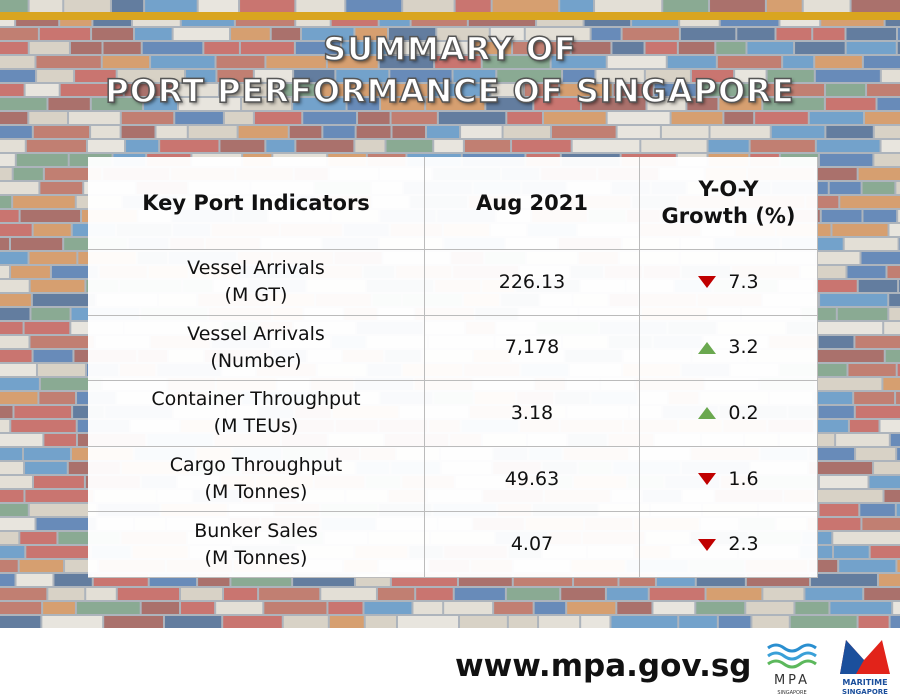  What do you see at coordinates (532, 347) in the screenshot?
I see `value: 7,178` at bounding box center [532, 347].